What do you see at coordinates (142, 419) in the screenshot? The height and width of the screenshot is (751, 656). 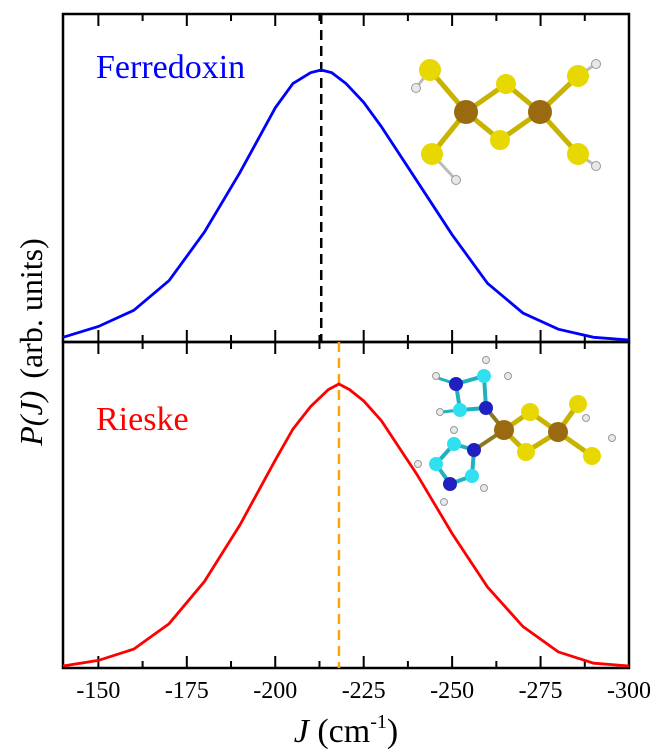 I see `rieske-label: Rieske` at bounding box center [142, 419].